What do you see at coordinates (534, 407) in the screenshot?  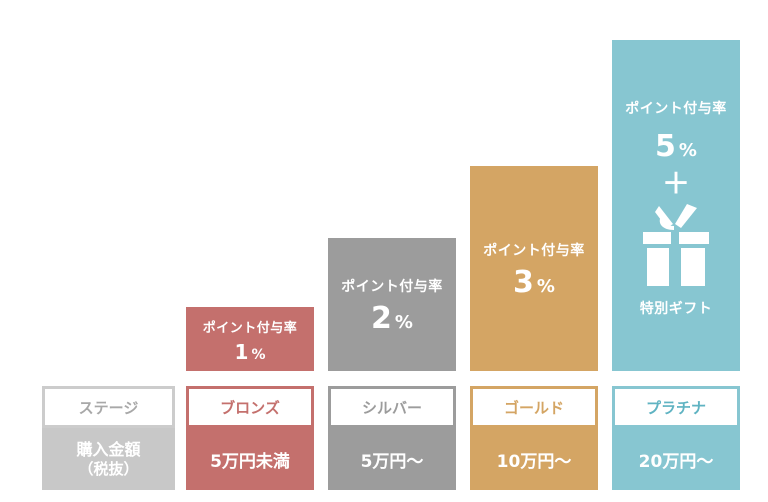 I see `stage-gold: ゴールド` at bounding box center [534, 407].